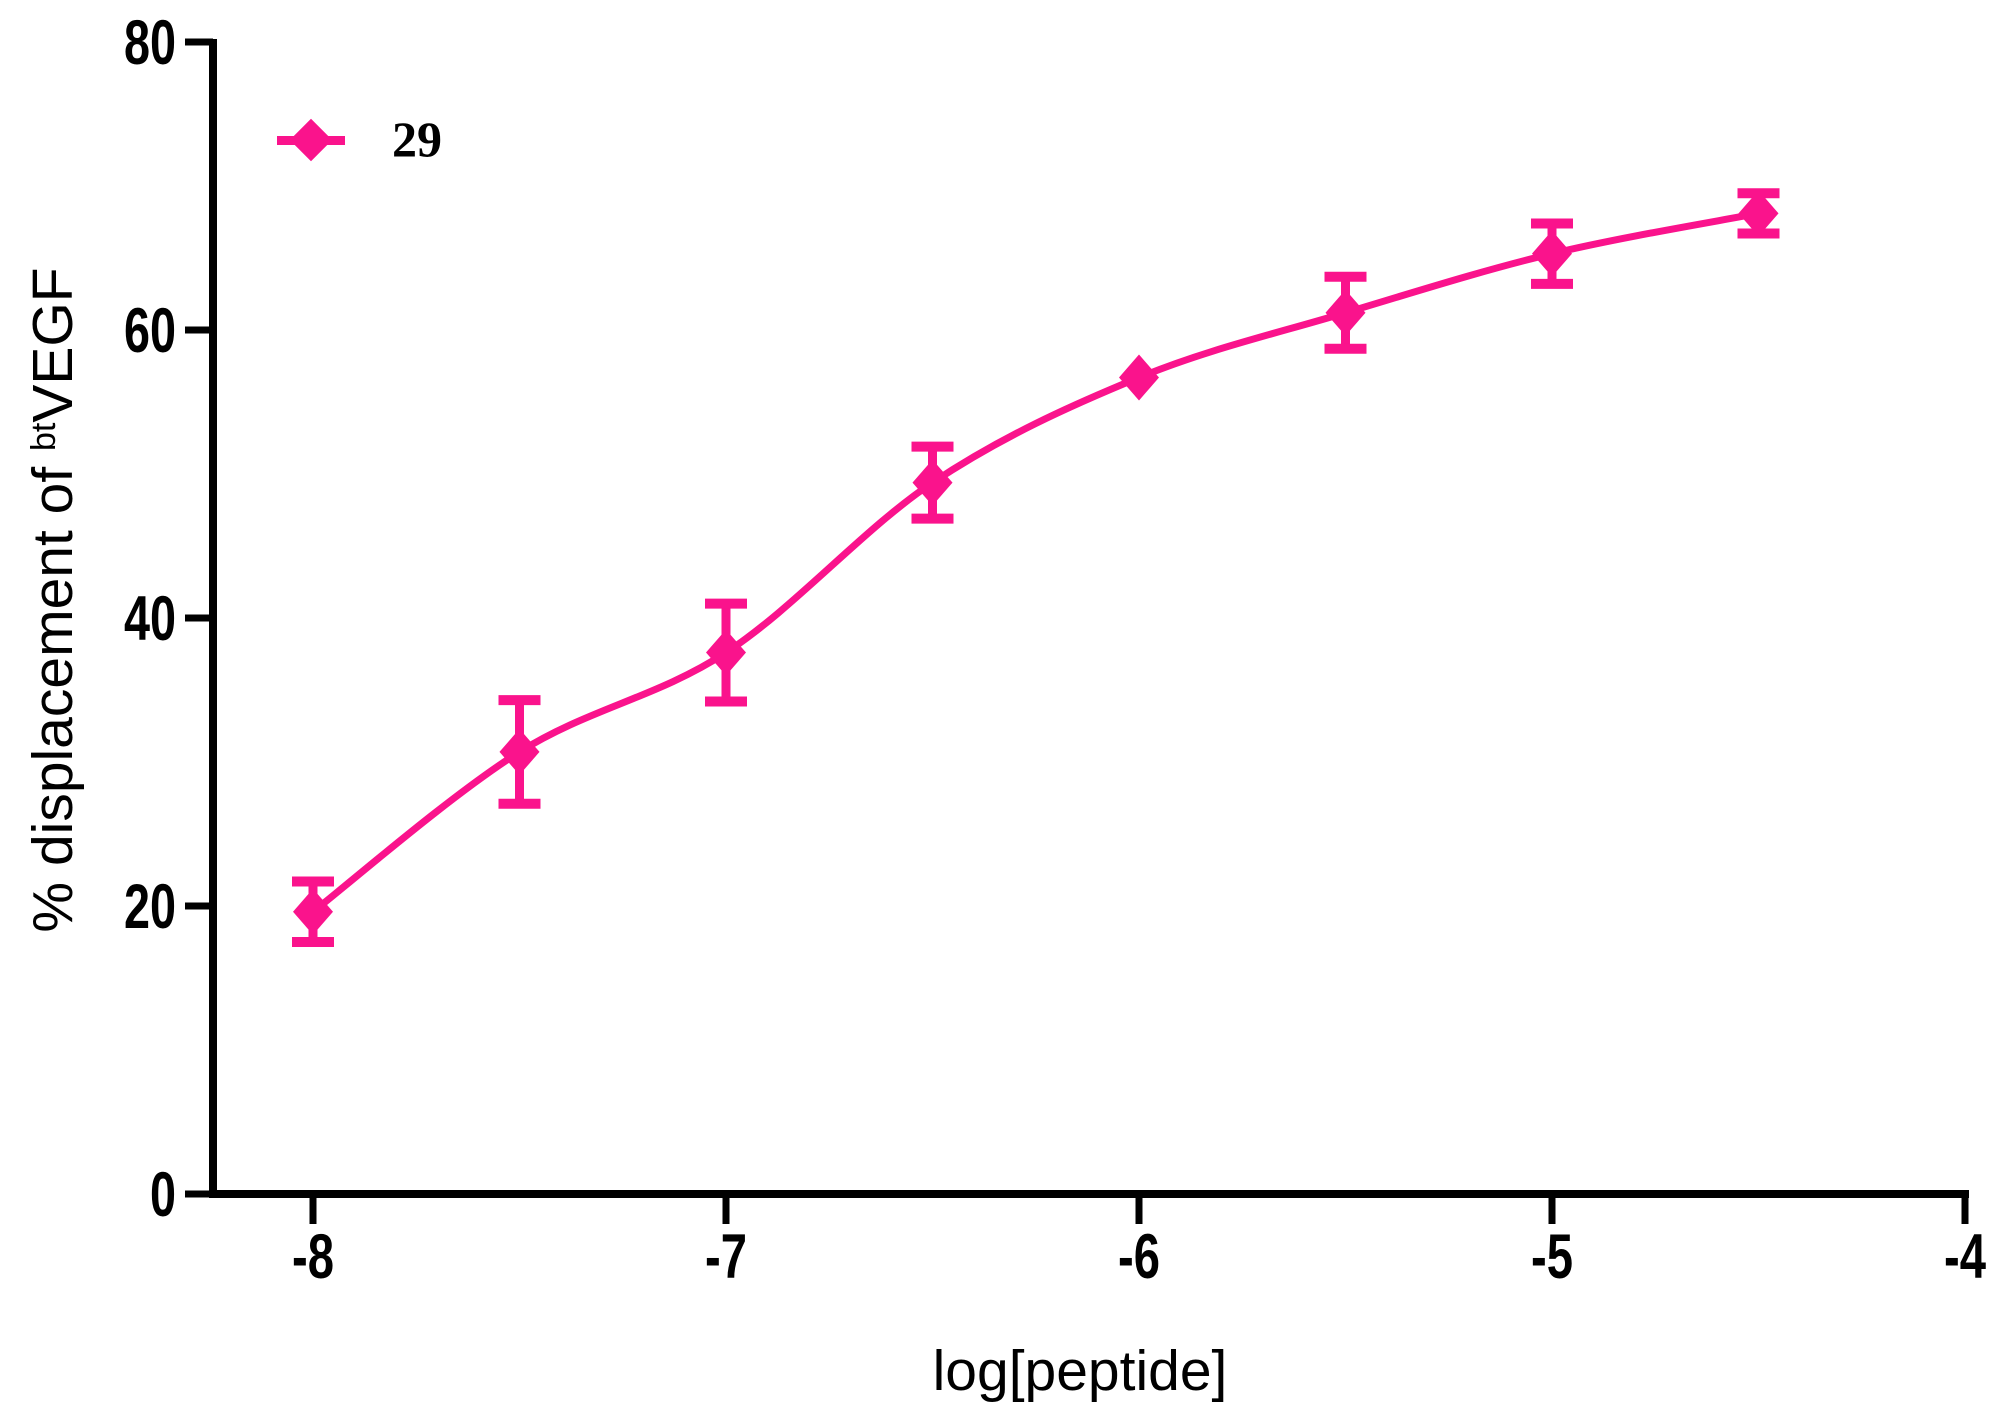  What do you see at coordinates (150, 331) in the screenshot?
I see `y-tick-label: 60` at bounding box center [150, 331].